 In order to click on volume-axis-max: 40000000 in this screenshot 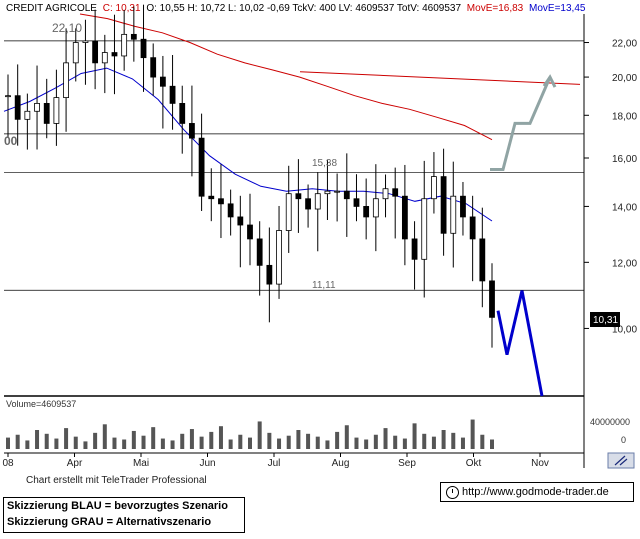, I will do `click(610, 422)`.